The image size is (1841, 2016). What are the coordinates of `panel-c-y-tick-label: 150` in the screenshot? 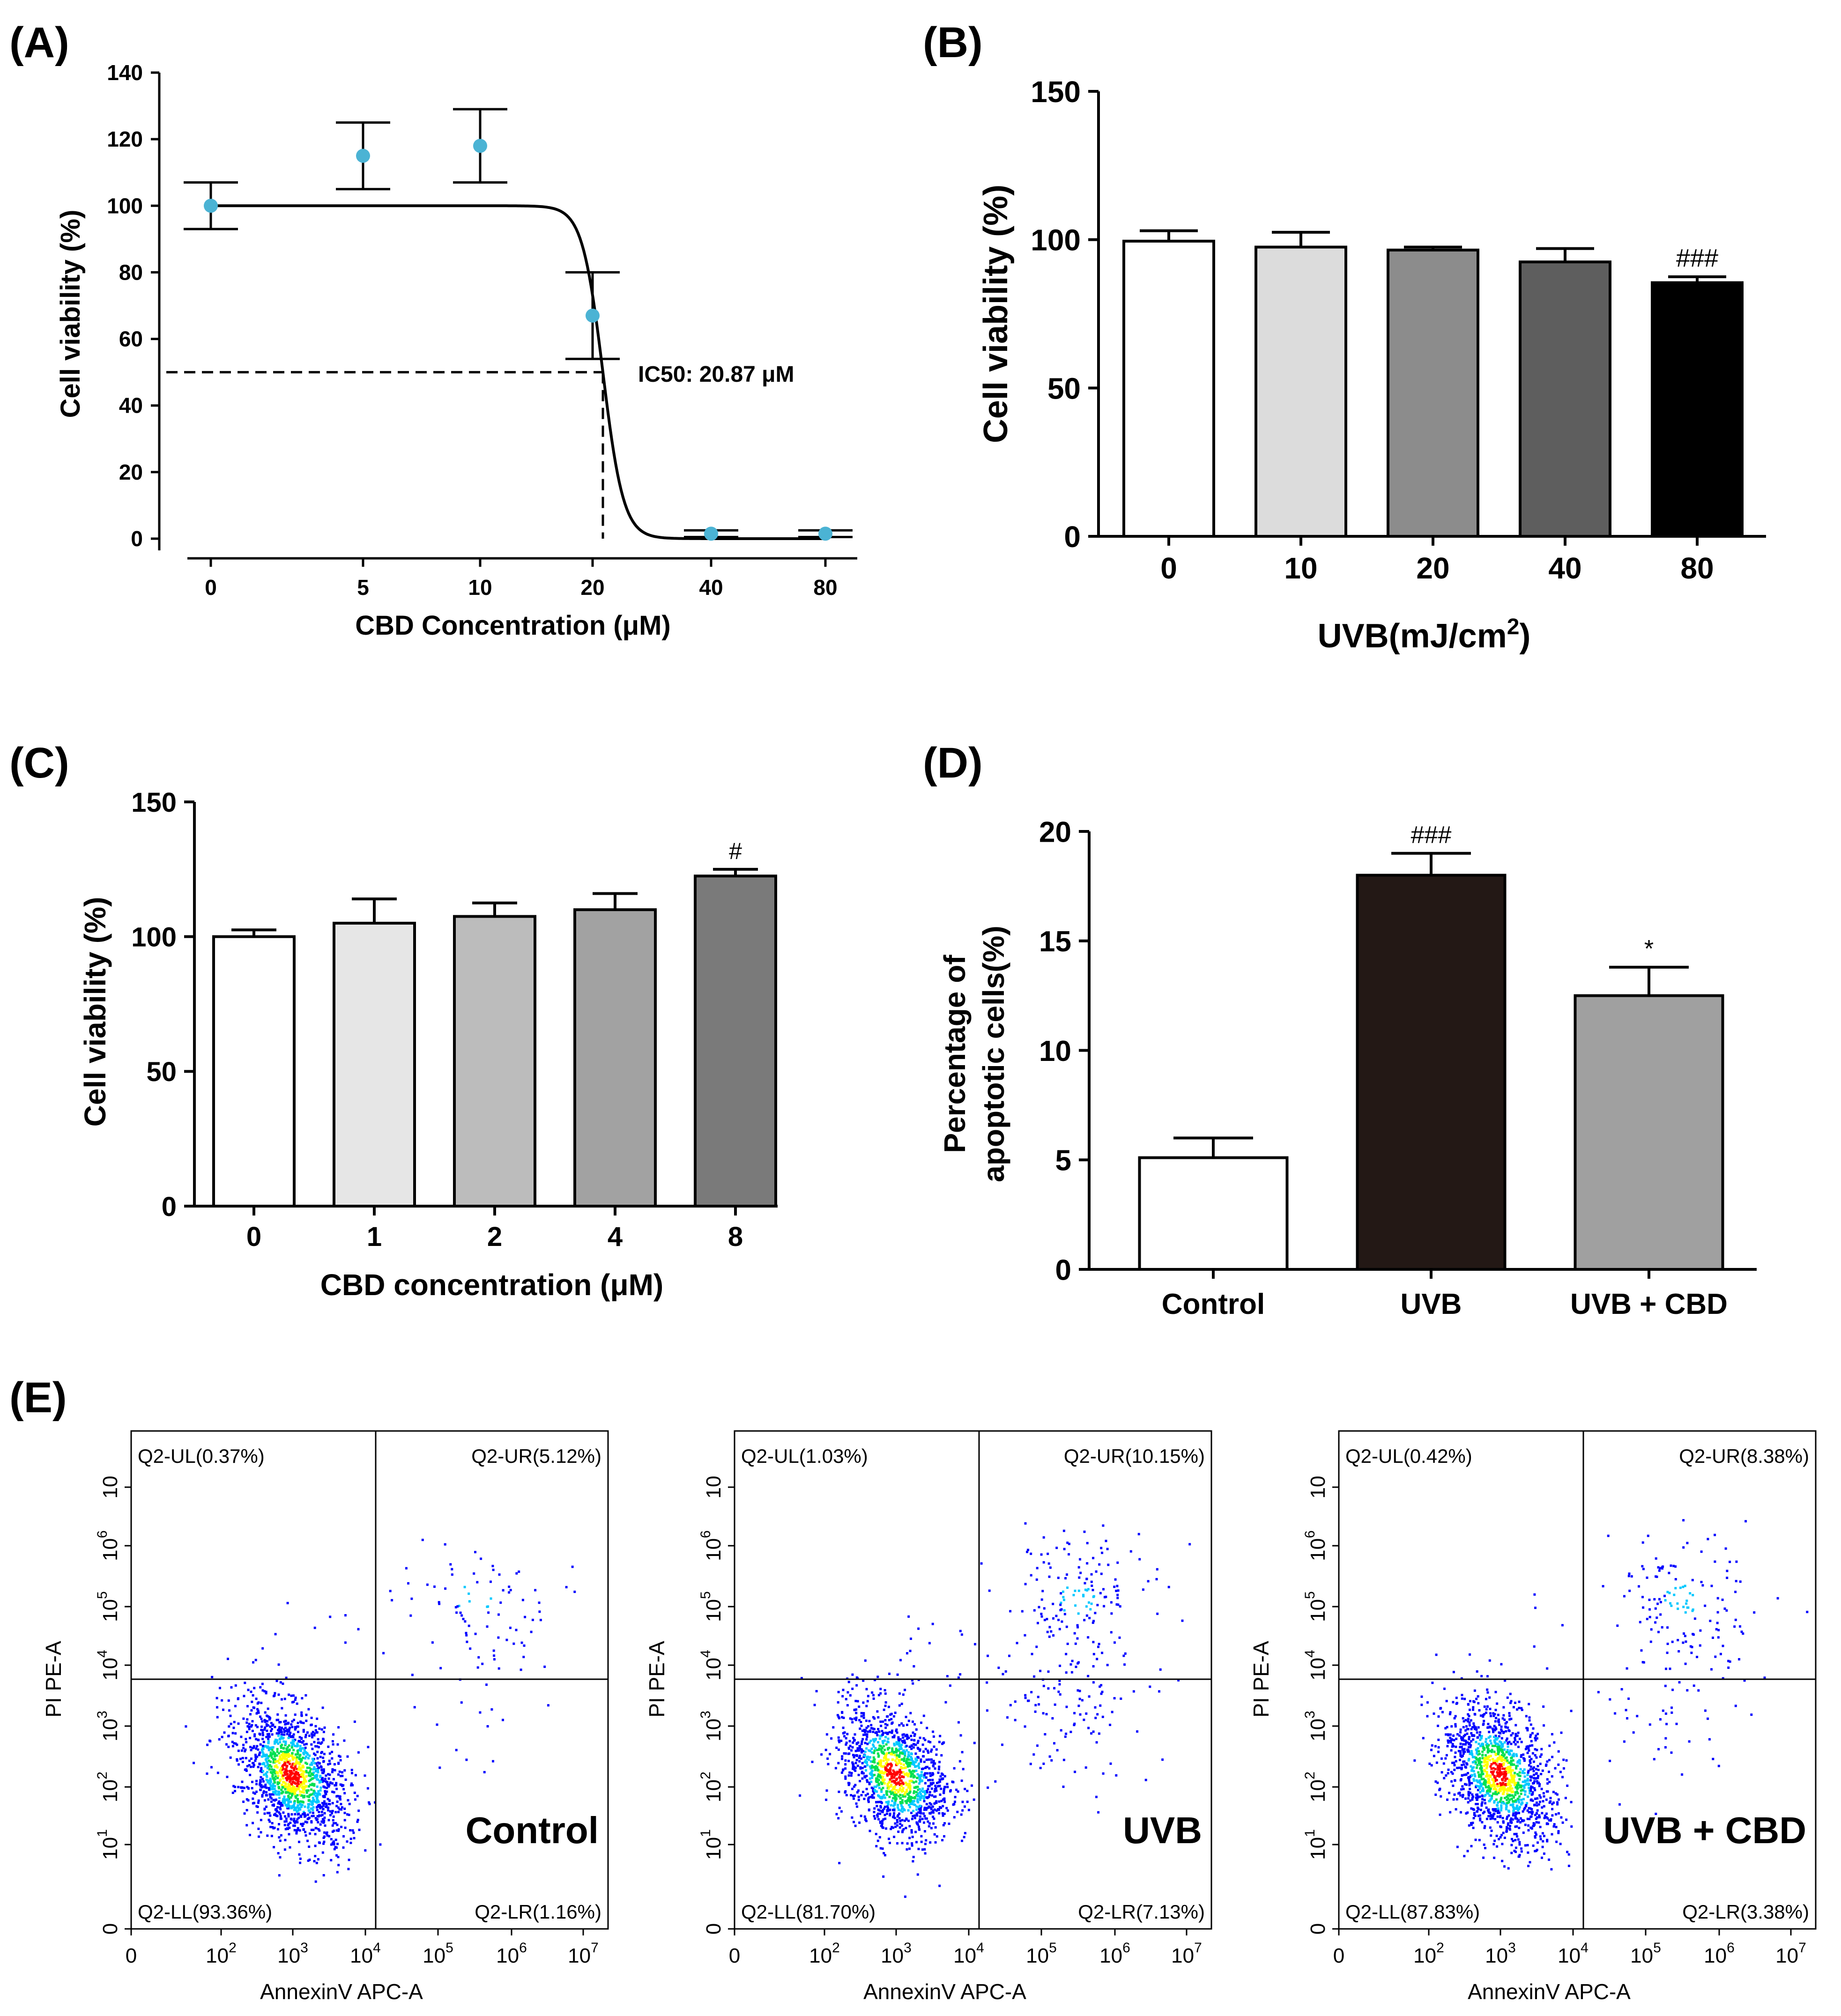 It's located at (154, 802).